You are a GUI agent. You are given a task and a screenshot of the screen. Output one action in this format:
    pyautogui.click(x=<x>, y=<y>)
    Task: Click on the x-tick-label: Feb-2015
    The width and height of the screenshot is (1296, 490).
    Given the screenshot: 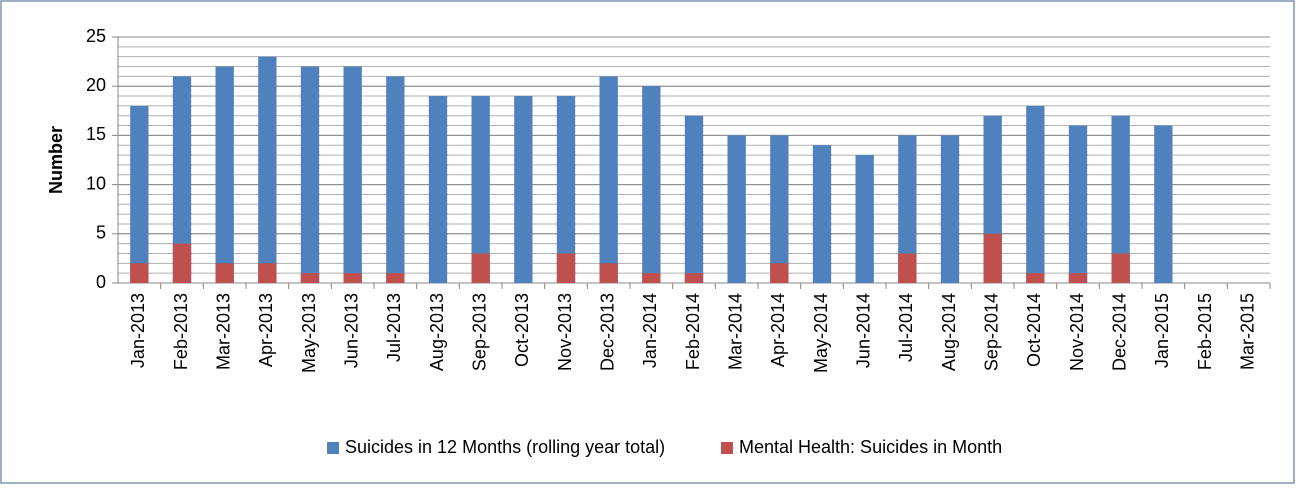 What is the action you would take?
    pyautogui.click(x=1205, y=331)
    